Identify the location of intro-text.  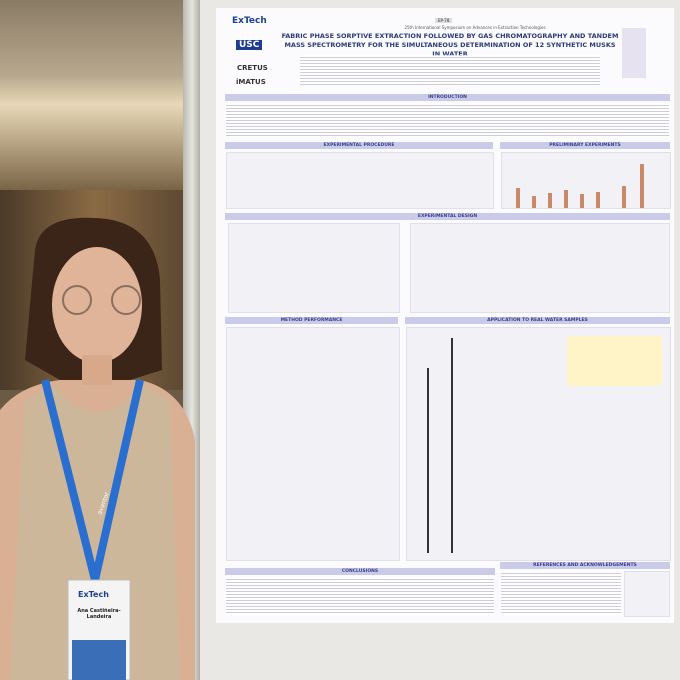
(447, 120).